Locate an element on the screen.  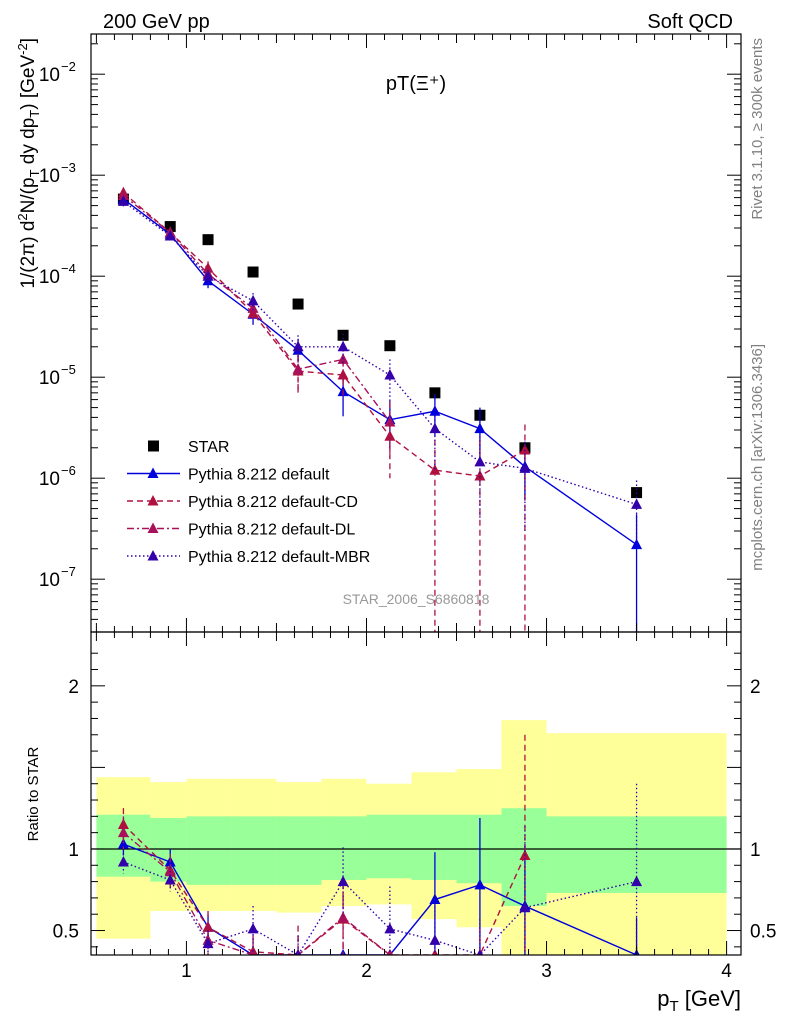
y-label-part: ] is located at coordinates (28, 40).